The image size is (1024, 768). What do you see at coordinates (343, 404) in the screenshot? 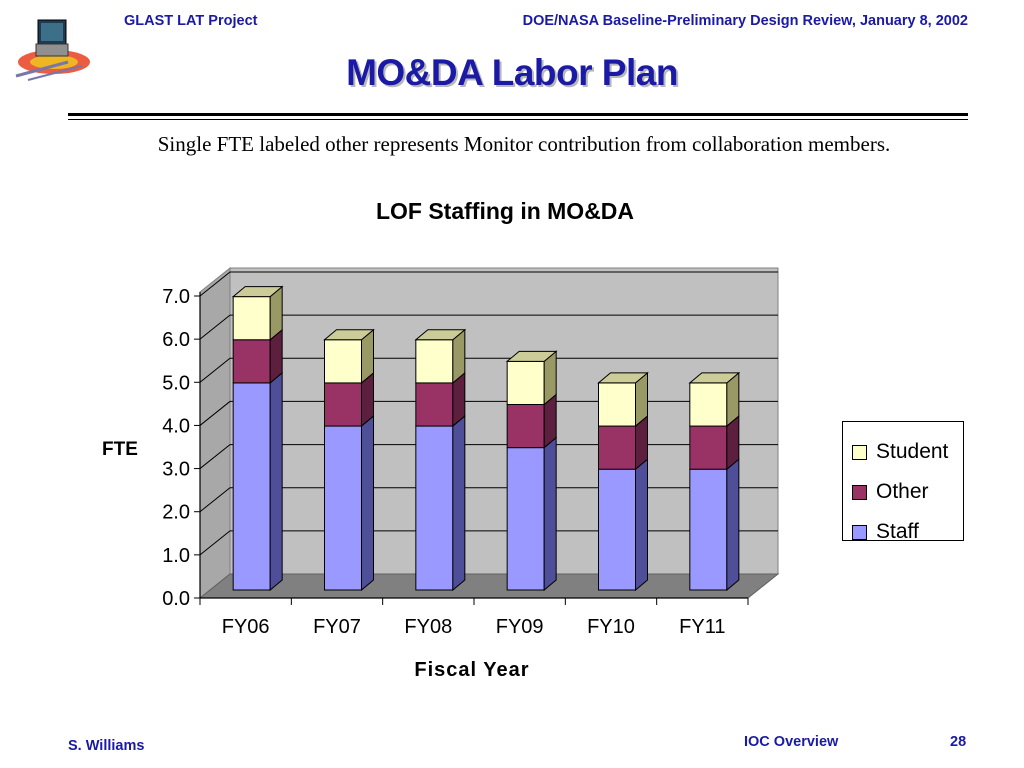
I see `bar-other-fy07` at bounding box center [343, 404].